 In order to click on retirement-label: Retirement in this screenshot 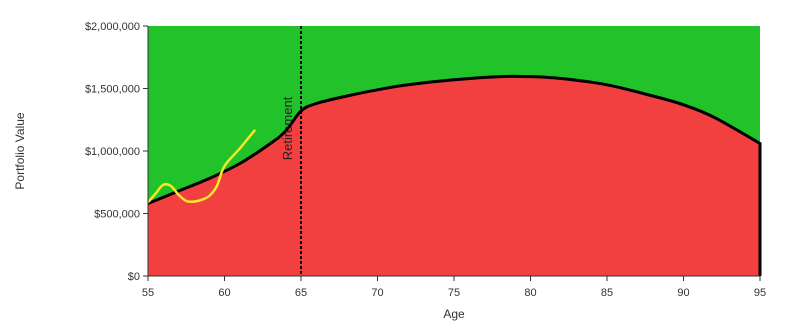, I will do `click(287, 128)`.